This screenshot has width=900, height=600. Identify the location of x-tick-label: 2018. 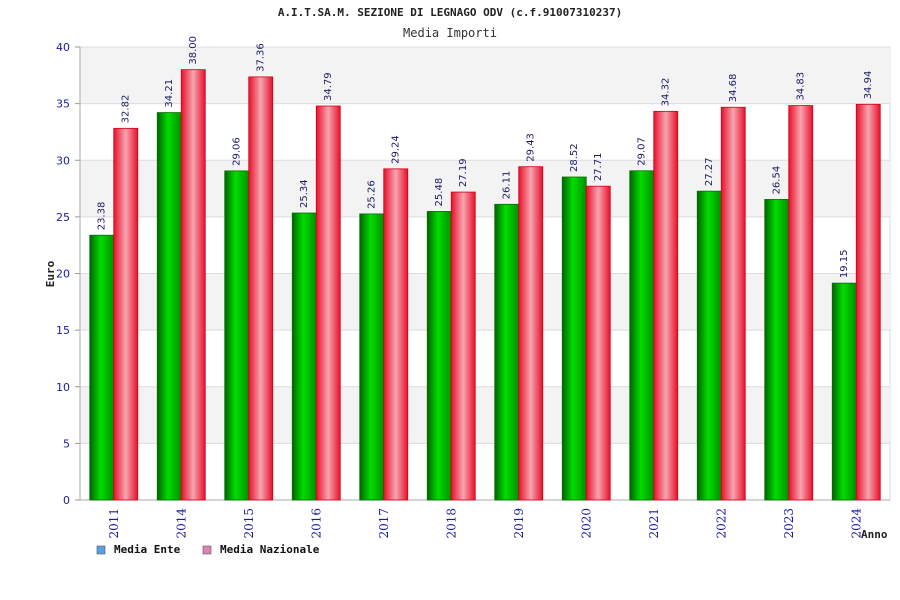
(451, 523).